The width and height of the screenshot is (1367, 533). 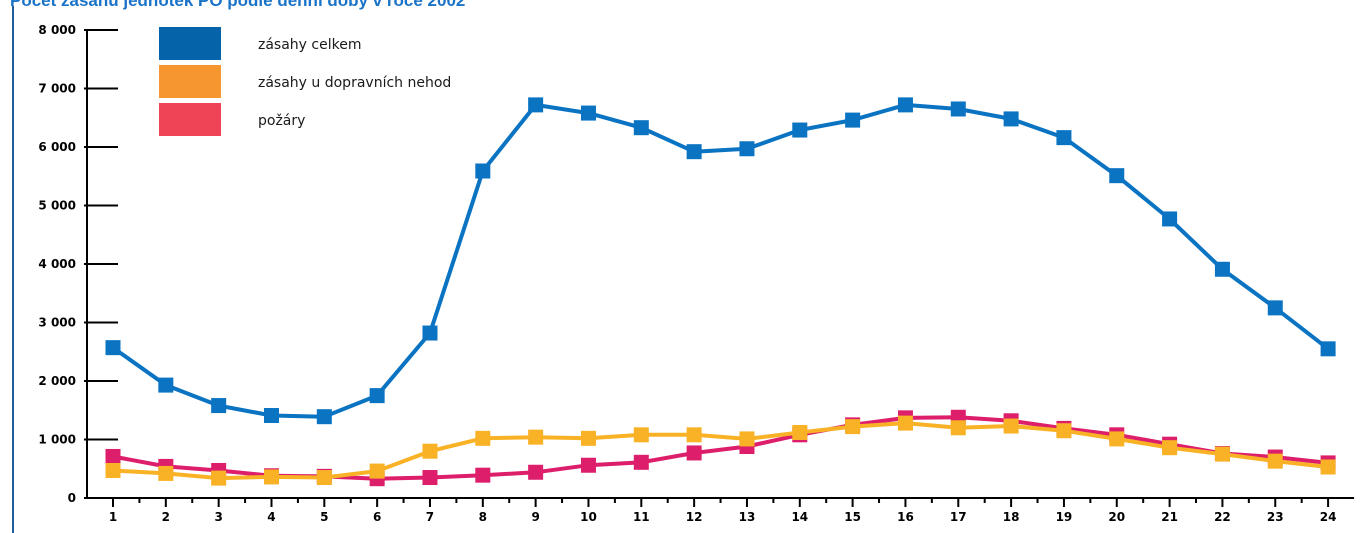 What do you see at coordinates (57, 147) in the screenshot?
I see `y-tick-label: 6 000` at bounding box center [57, 147].